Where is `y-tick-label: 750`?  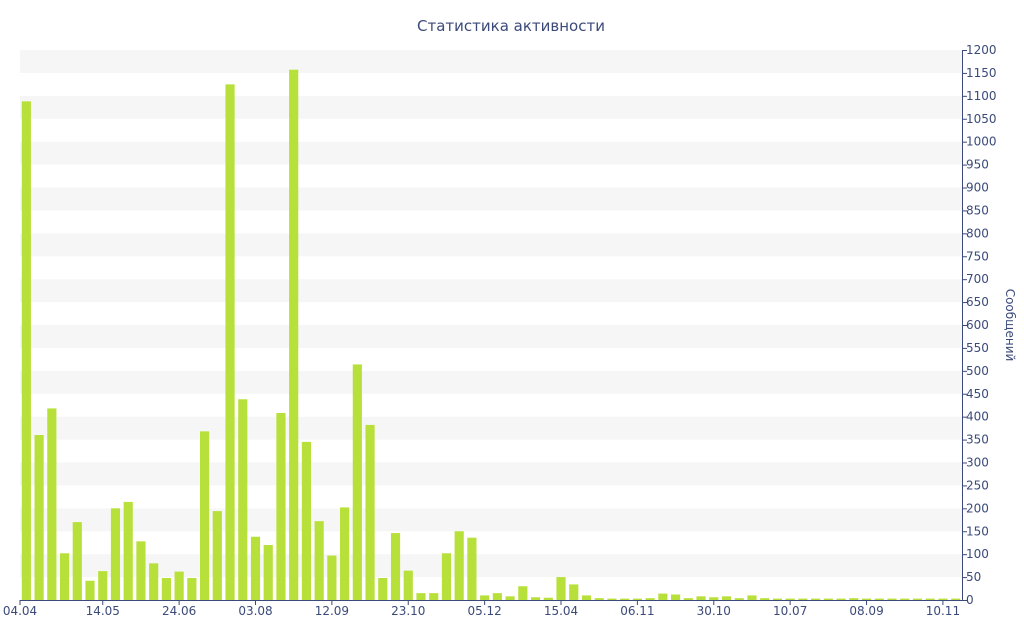 y-tick-label: 750 is located at coordinates (977, 256).